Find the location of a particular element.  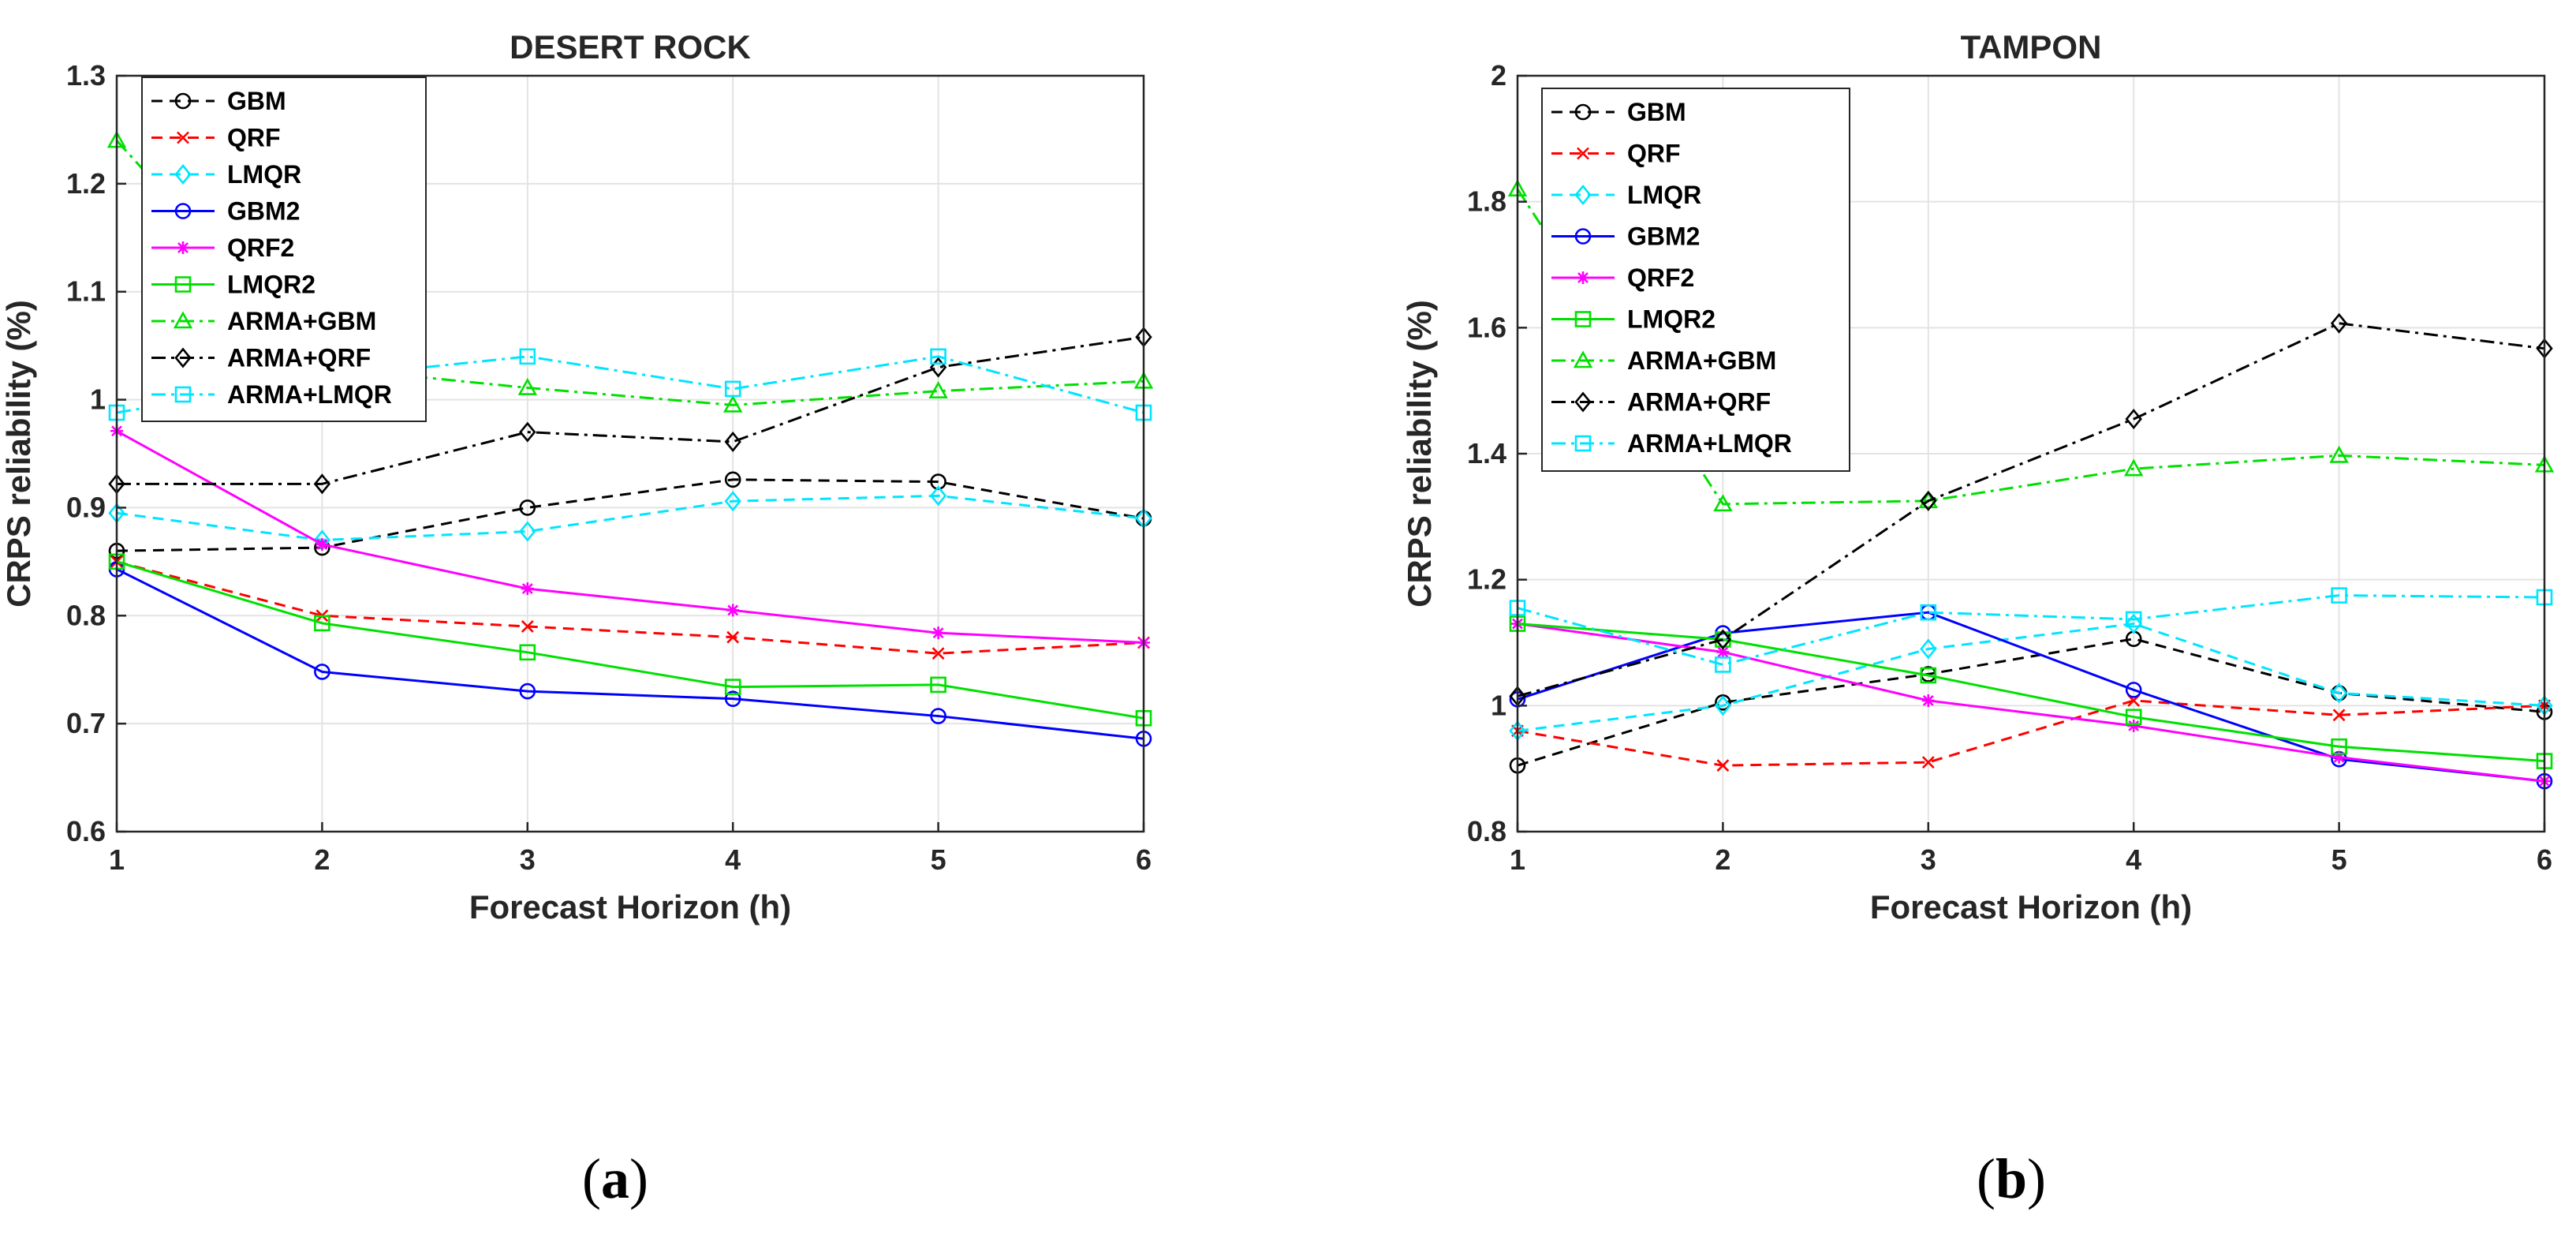

y-tick-label: 1.6 is located at coordinates (1486, 327).